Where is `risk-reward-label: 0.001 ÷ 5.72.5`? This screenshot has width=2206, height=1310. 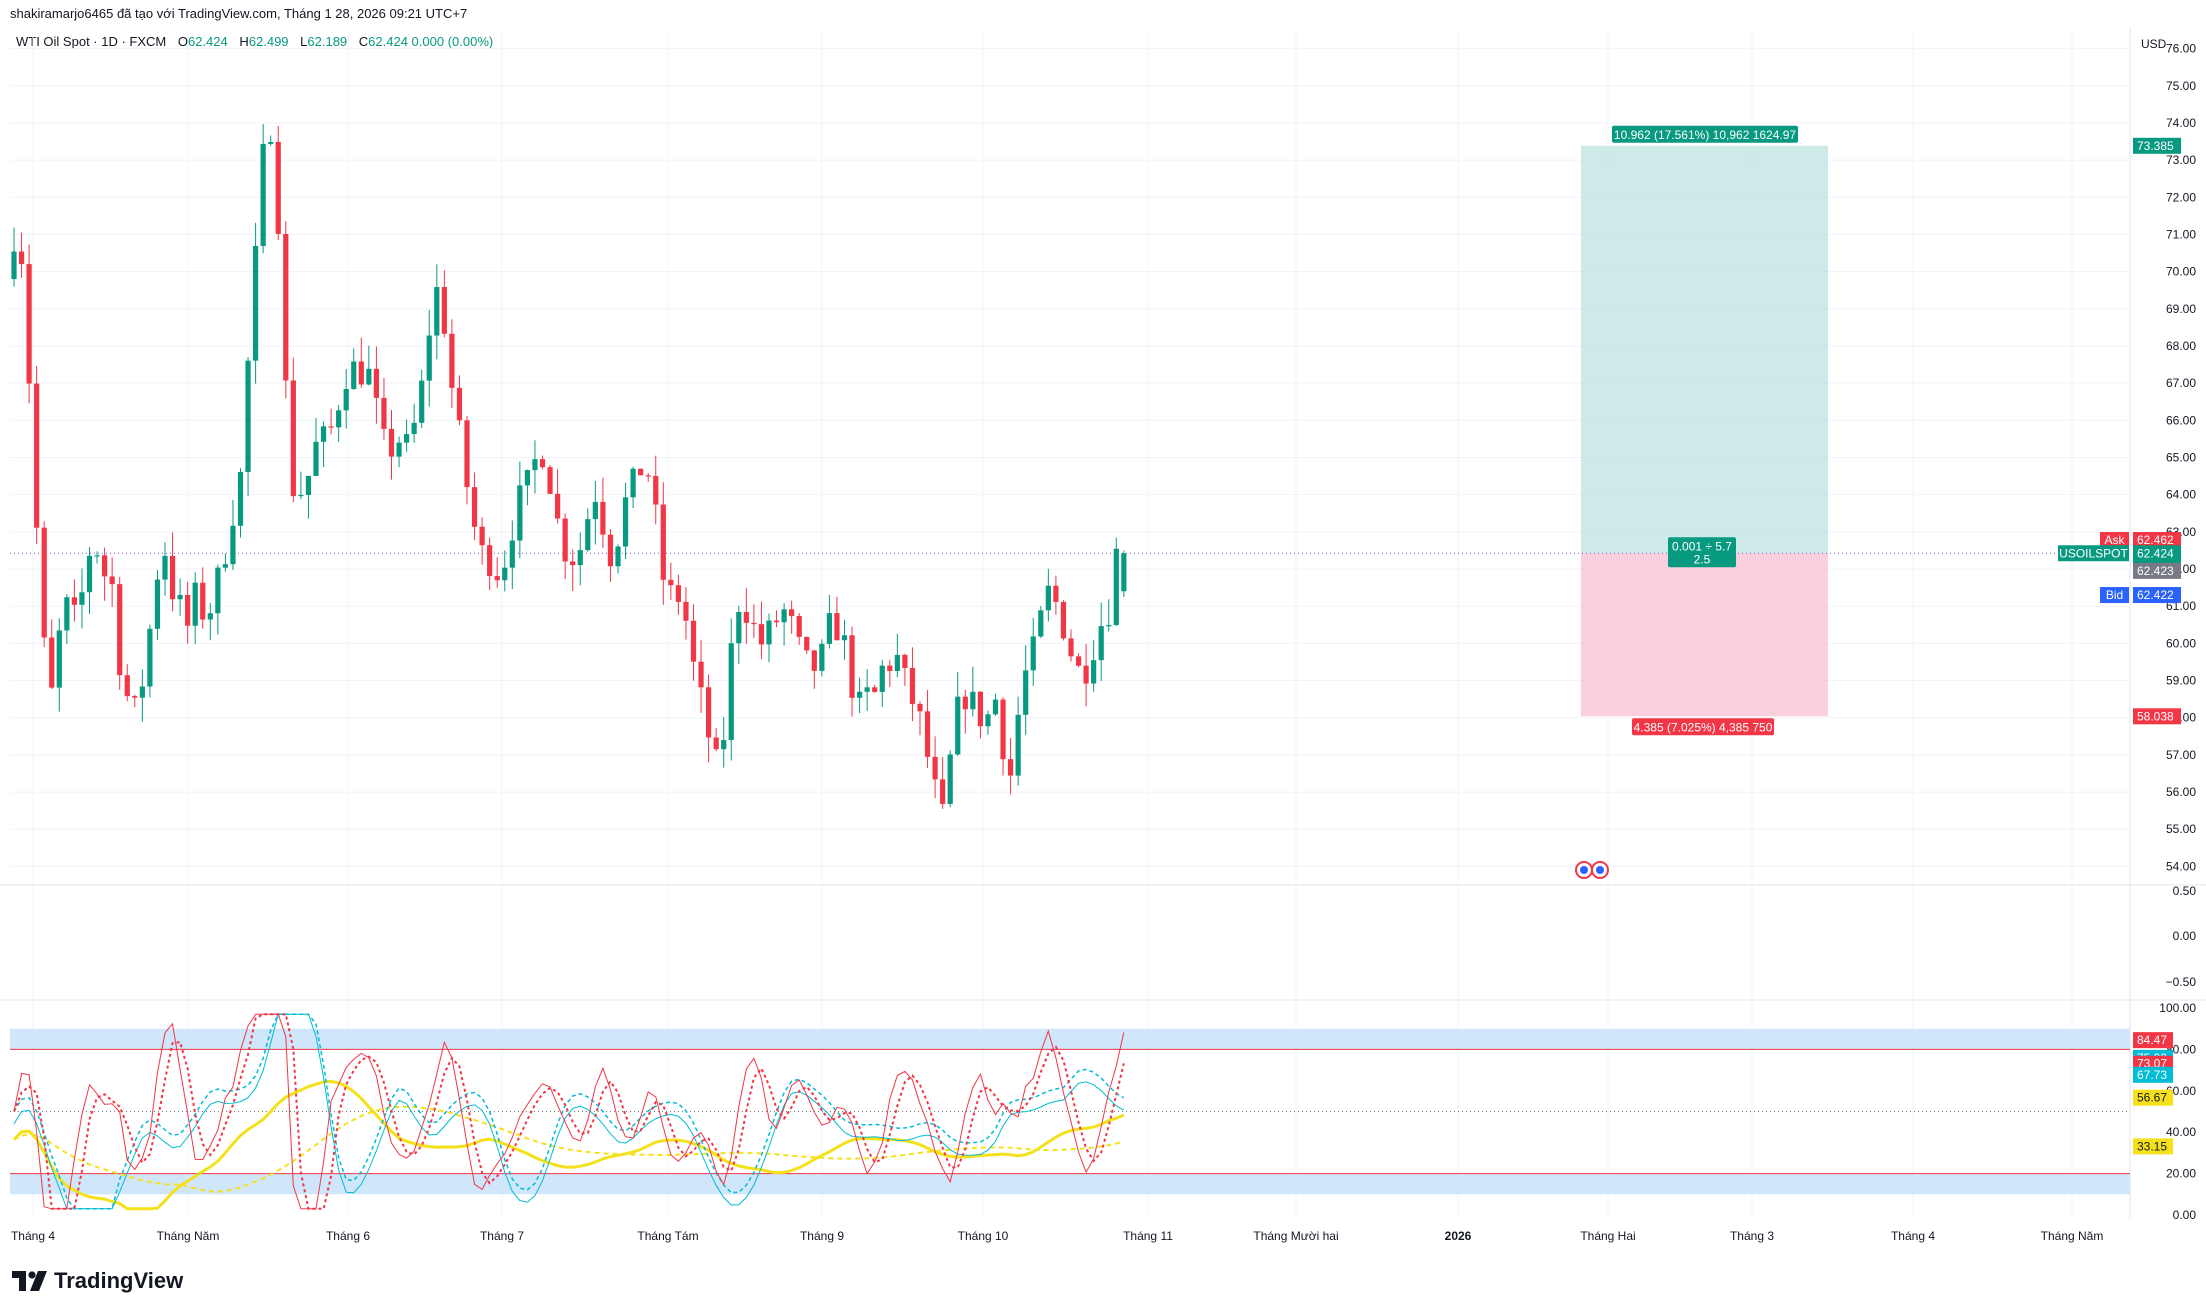
risk-reward-label: 0.001 ÷ 5.72.5 is located at coordinates (1702, 552).